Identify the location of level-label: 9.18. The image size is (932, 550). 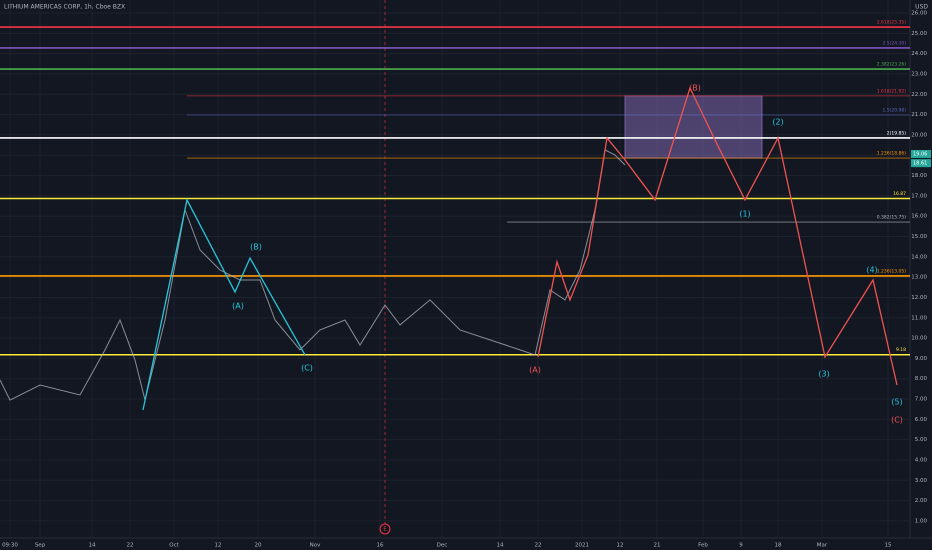
(901, 350).